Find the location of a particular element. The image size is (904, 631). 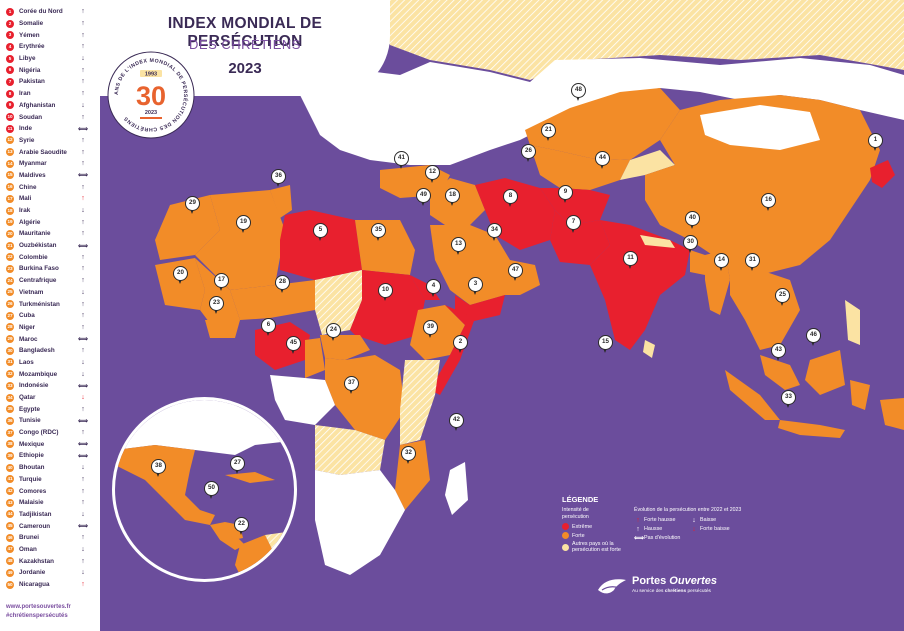

map-pin-icon: 7 is located at coordinates (573, 224).